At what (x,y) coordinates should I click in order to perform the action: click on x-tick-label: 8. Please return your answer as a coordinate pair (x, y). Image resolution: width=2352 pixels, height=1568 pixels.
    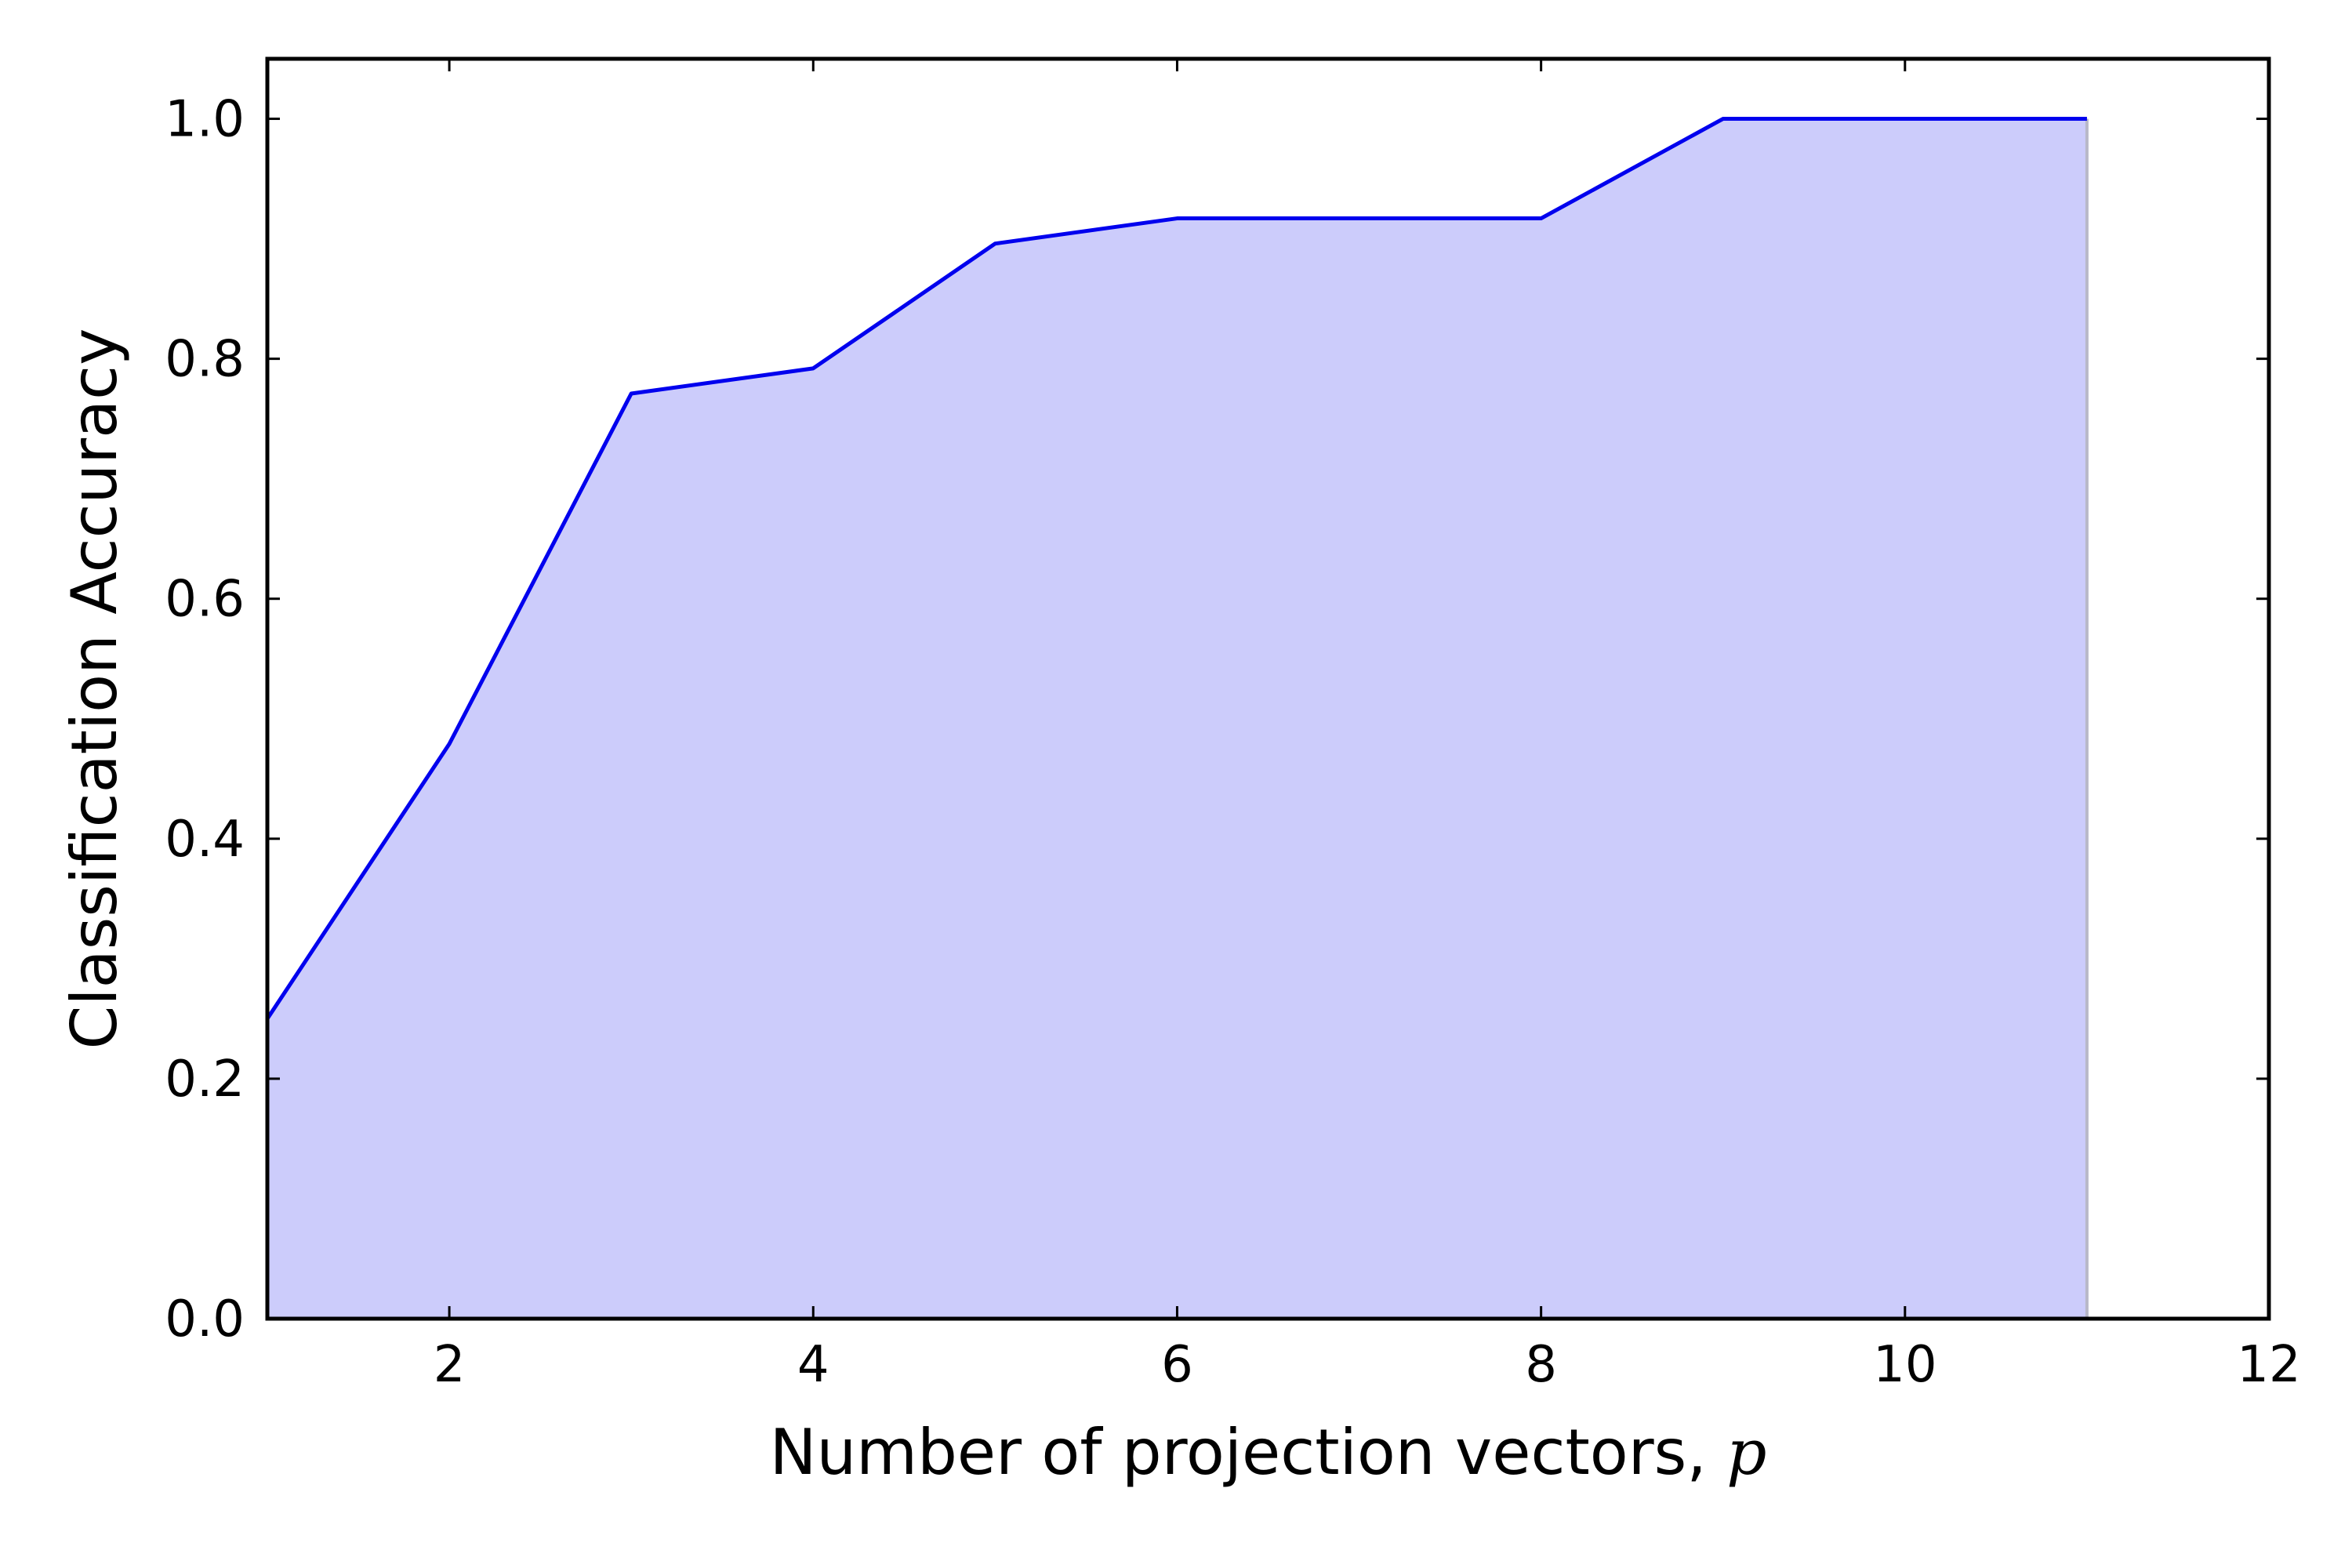
    Looking at the image, I should click on (1541, 1365).